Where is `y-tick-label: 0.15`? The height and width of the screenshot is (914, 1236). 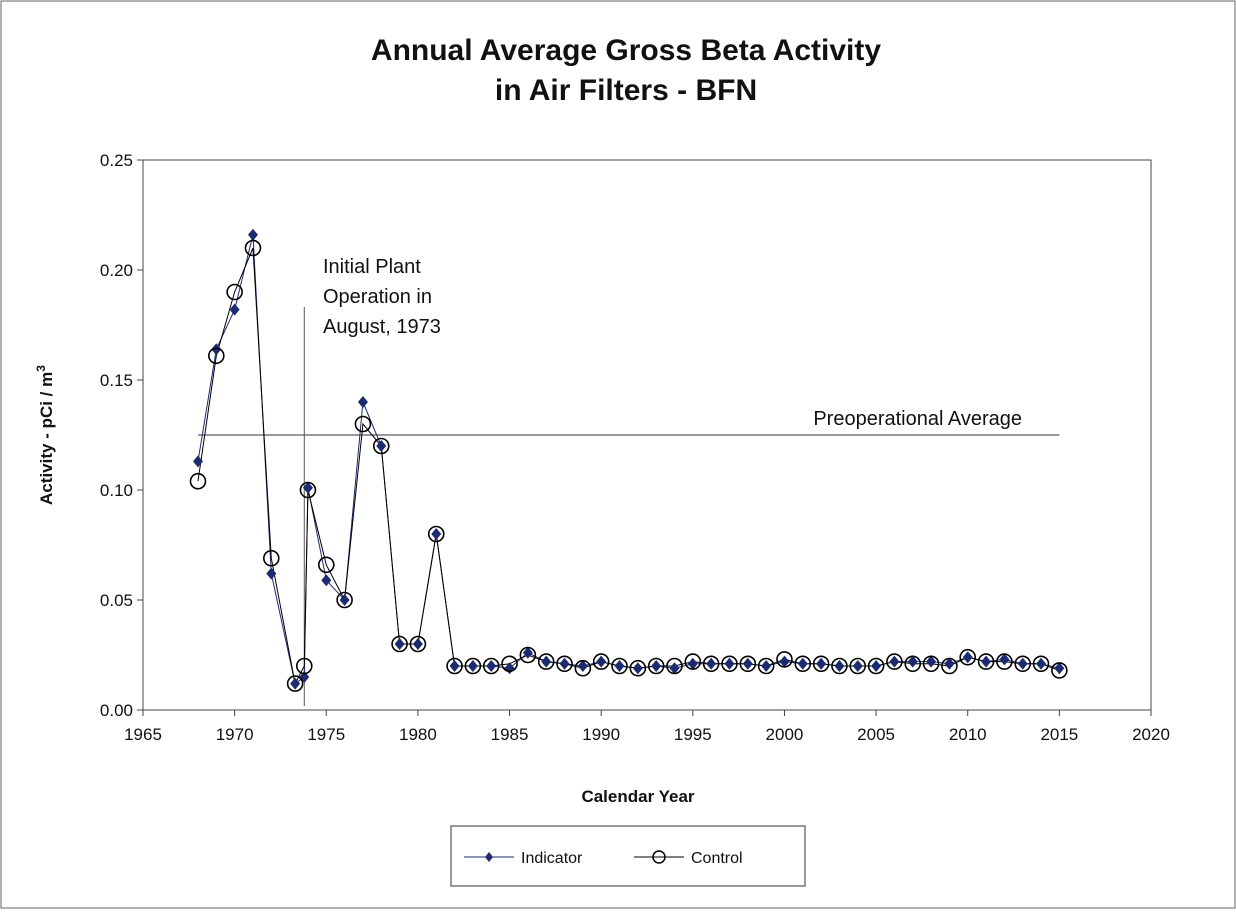
y-tick-label: 0.15 is located at coordinates (116, 380).